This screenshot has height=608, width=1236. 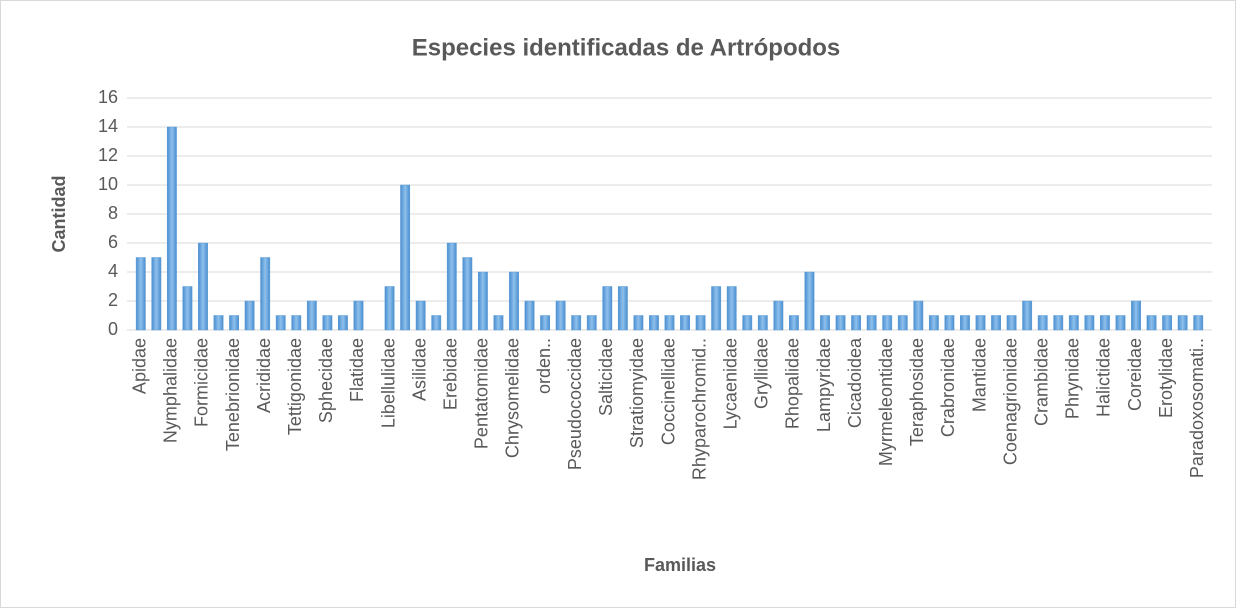 I want to click on x-tick-label: Nymphalidae, so click(x=171, y=390).